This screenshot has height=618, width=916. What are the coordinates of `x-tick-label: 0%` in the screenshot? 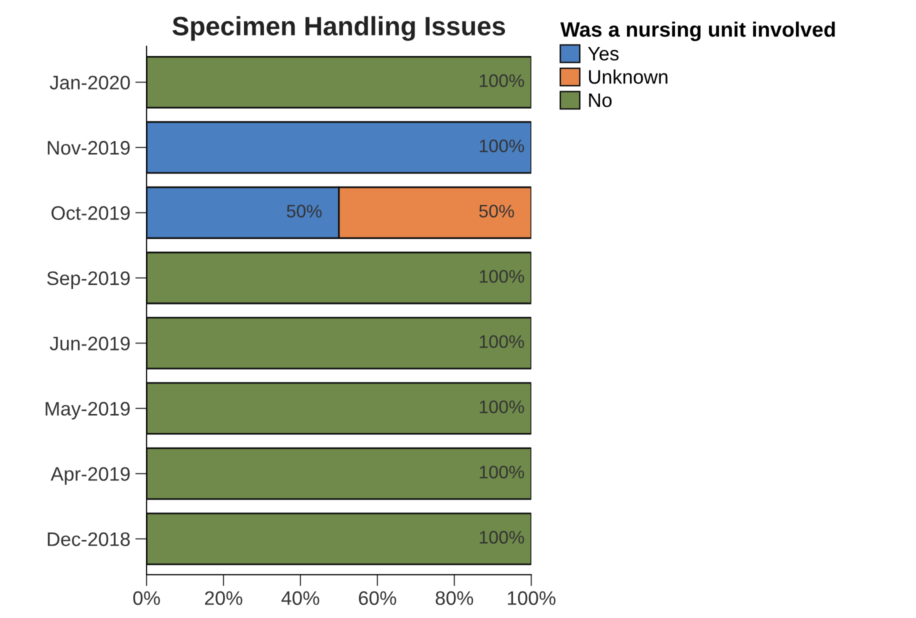 It's located at (146, 598).